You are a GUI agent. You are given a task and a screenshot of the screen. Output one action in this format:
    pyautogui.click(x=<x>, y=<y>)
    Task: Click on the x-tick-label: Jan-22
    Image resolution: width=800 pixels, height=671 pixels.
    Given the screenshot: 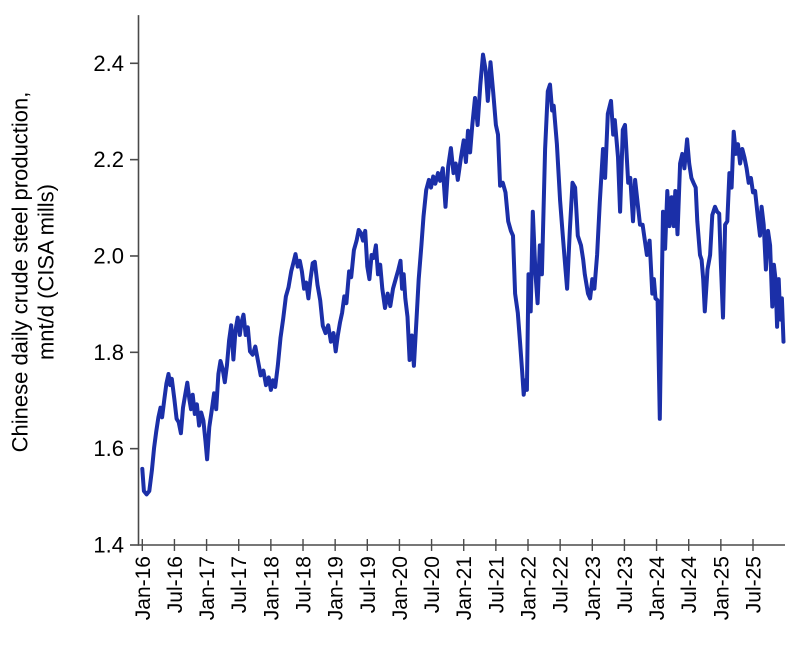 What is the action you would take?
    pyautogui.click(x=529, y=588)
    